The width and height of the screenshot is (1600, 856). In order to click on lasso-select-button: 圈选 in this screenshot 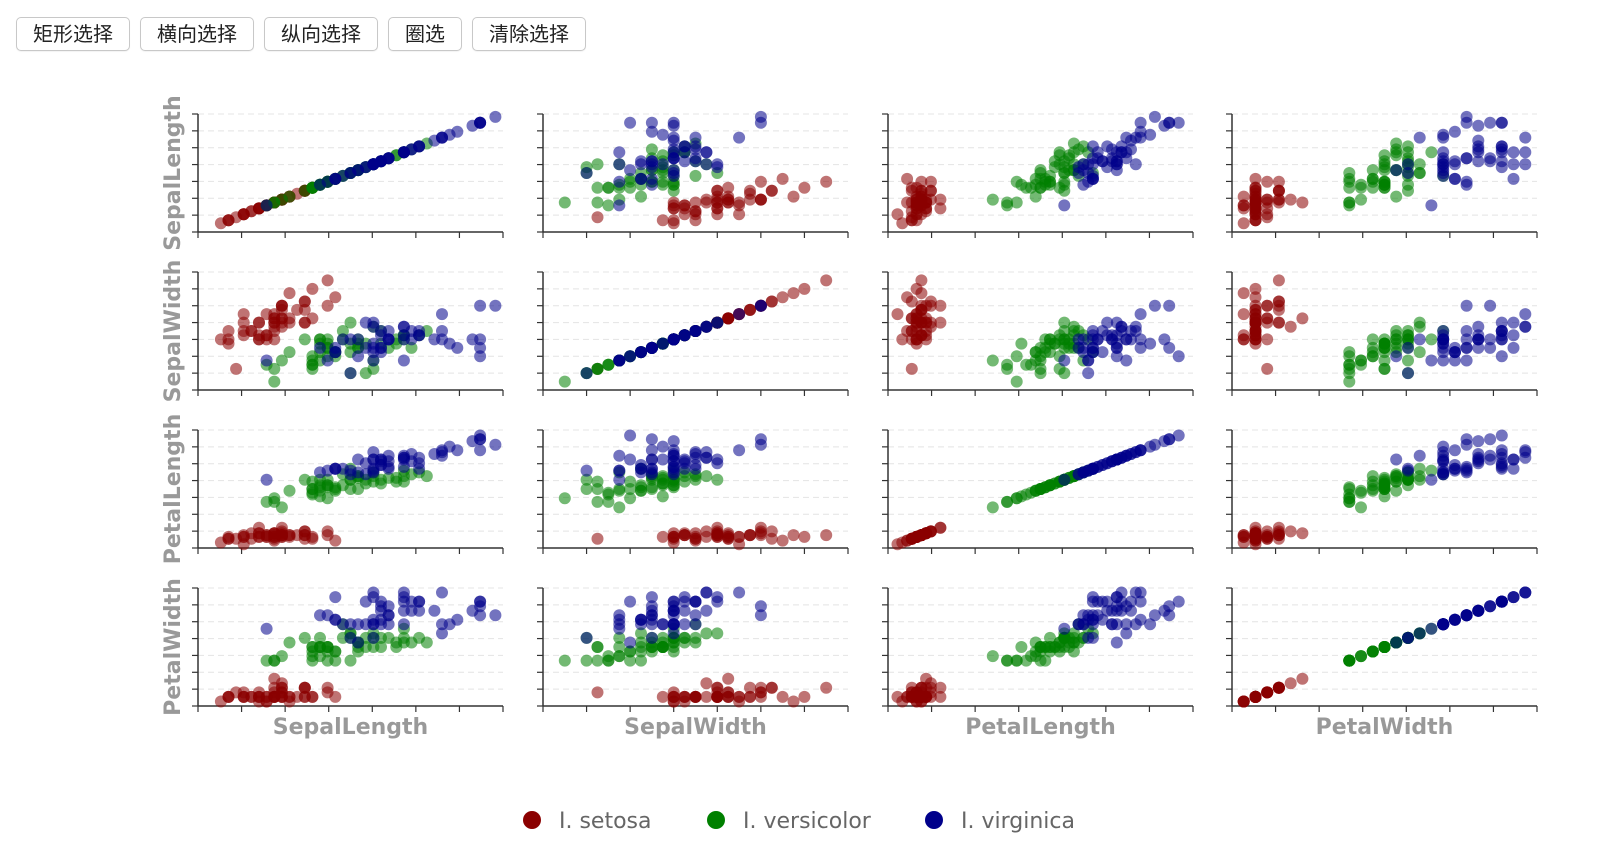, I will do `click(425, 34)`.